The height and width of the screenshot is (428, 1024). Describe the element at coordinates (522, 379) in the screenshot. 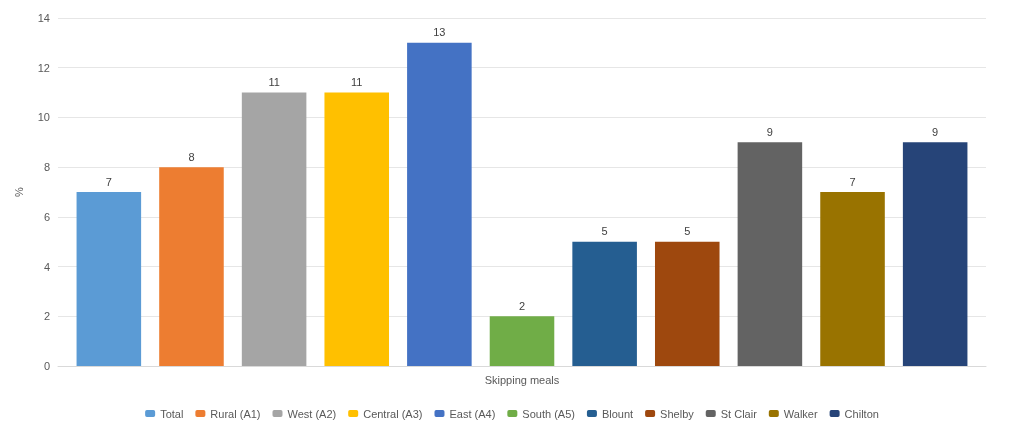

I see `x-tick-label: Skipping meals` at that location.